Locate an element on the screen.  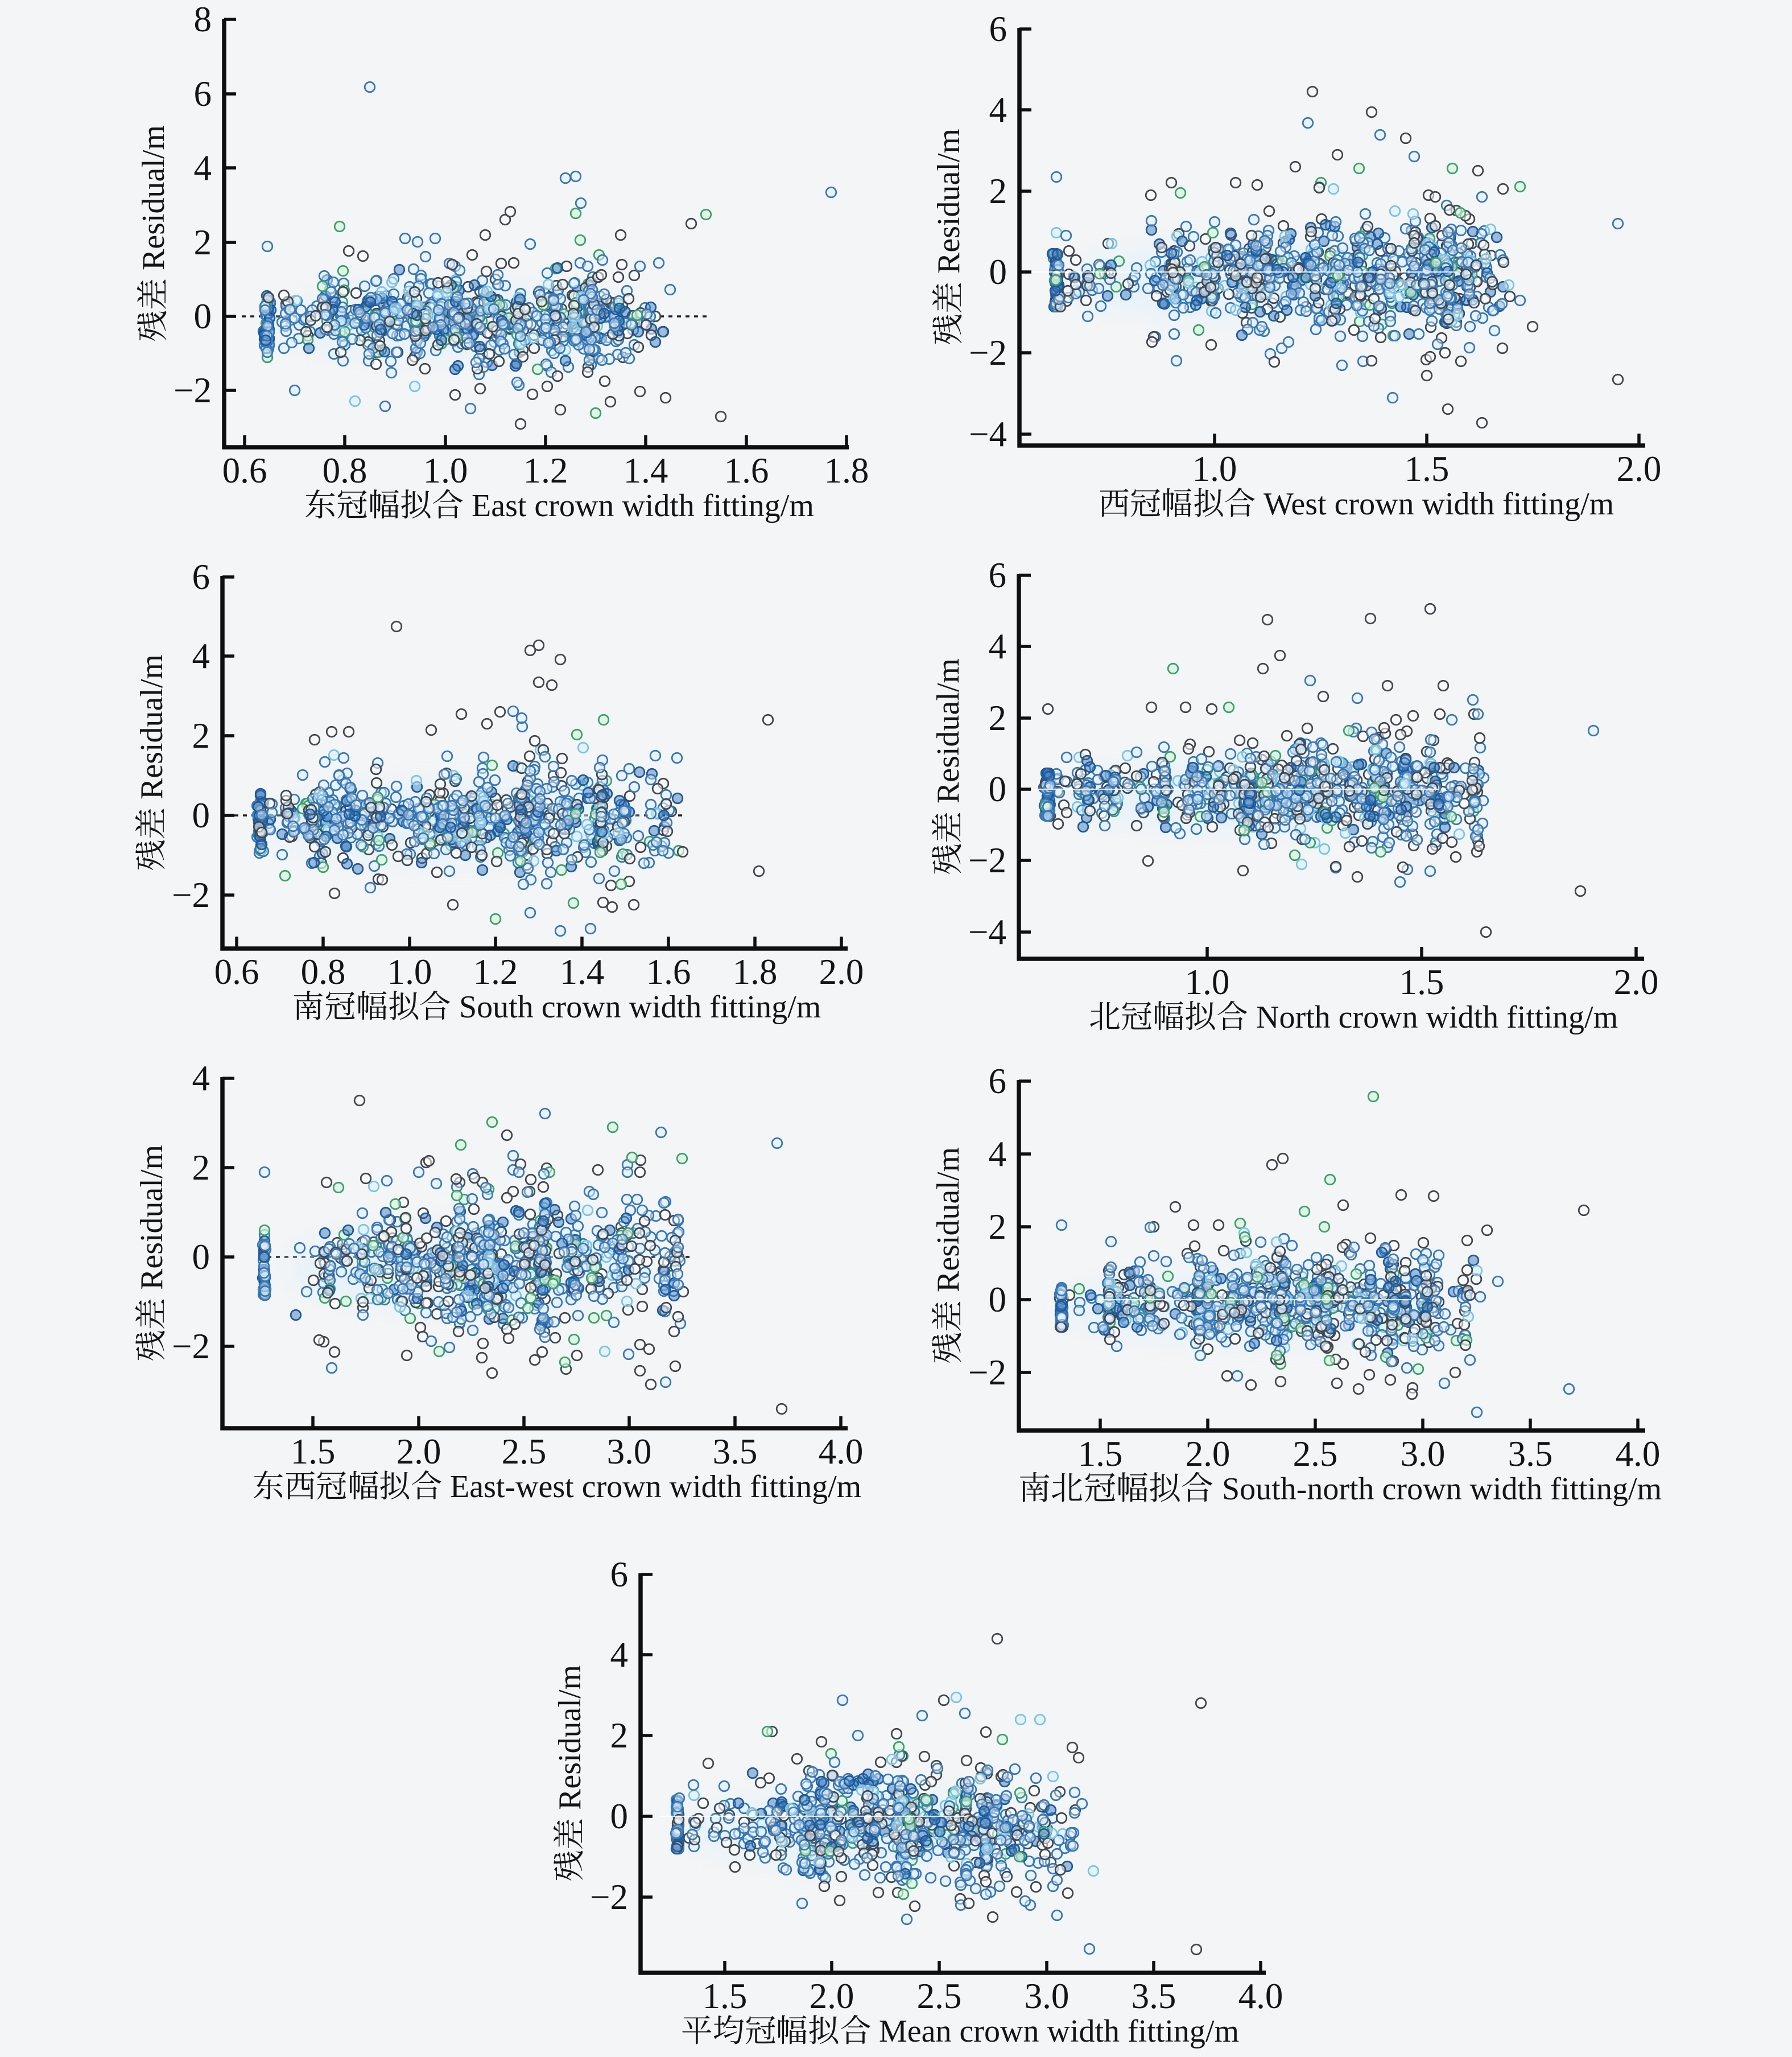
svg-text:East-west crown width fitting/: East-west crown width fitting/m is located at coordinates (655, 1486).